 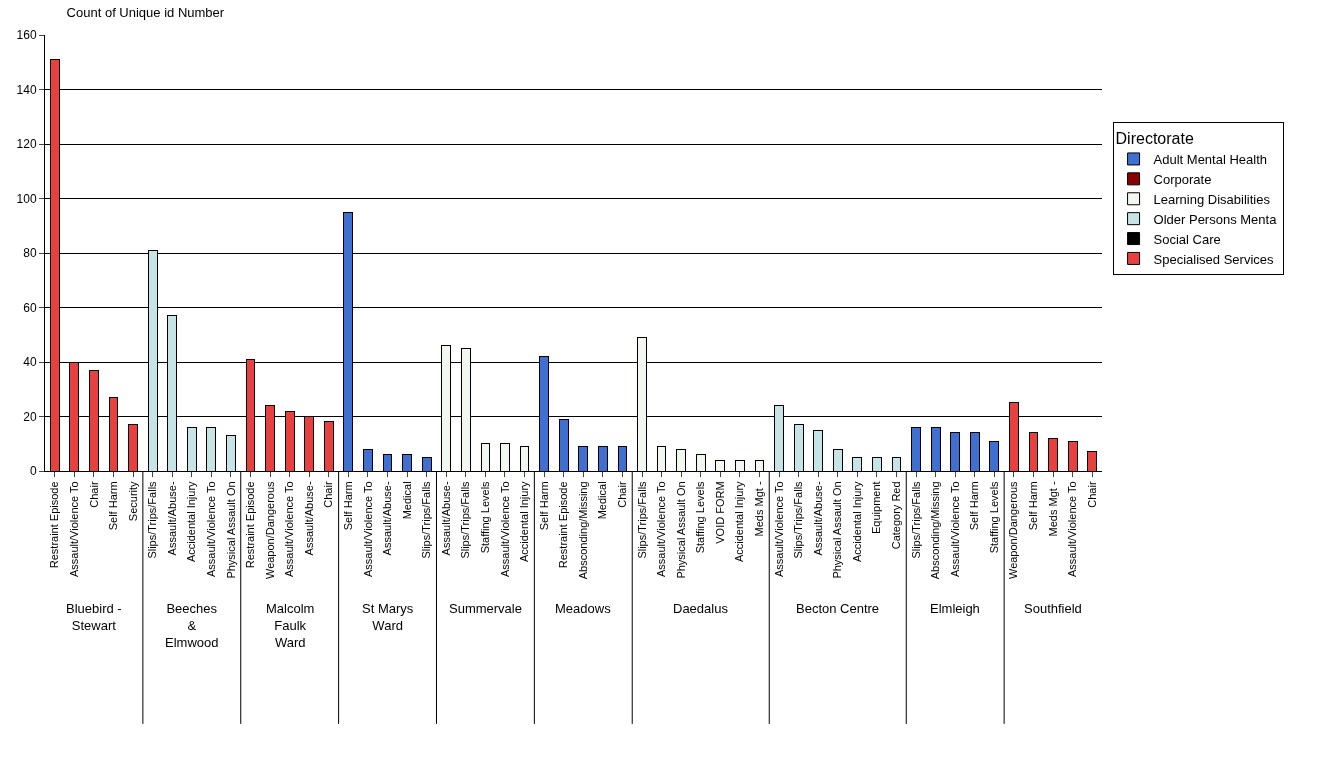 What do you see at coordinates (30, 416) in the screenshot?
I see `y-tick-label: 20` at bounding box center [30, 416].